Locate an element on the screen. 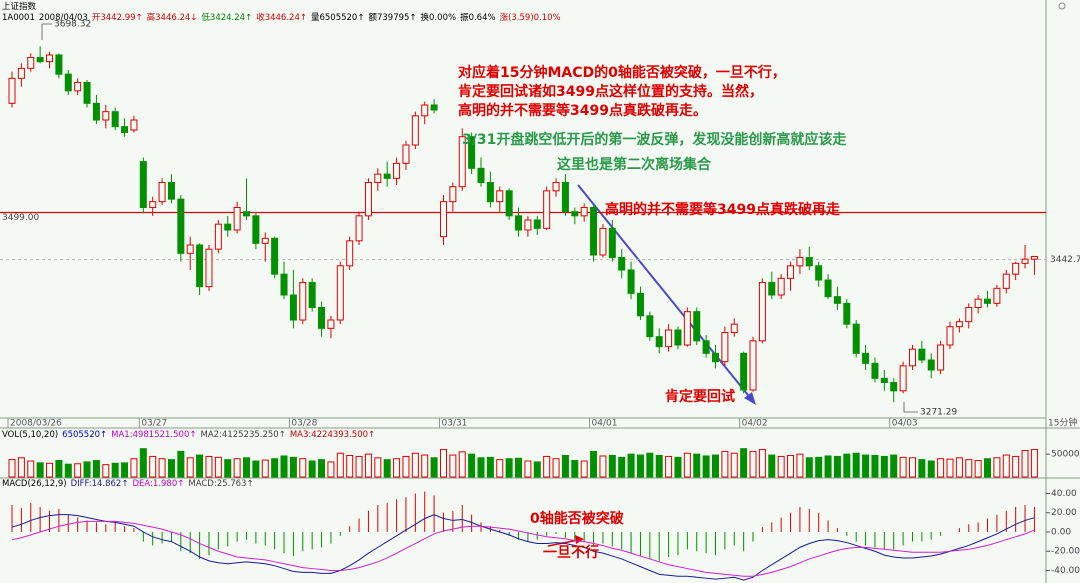 This screenshot has height=583, width=1080. annotation: 肯定要回试 is located at coordinates (700, 396).